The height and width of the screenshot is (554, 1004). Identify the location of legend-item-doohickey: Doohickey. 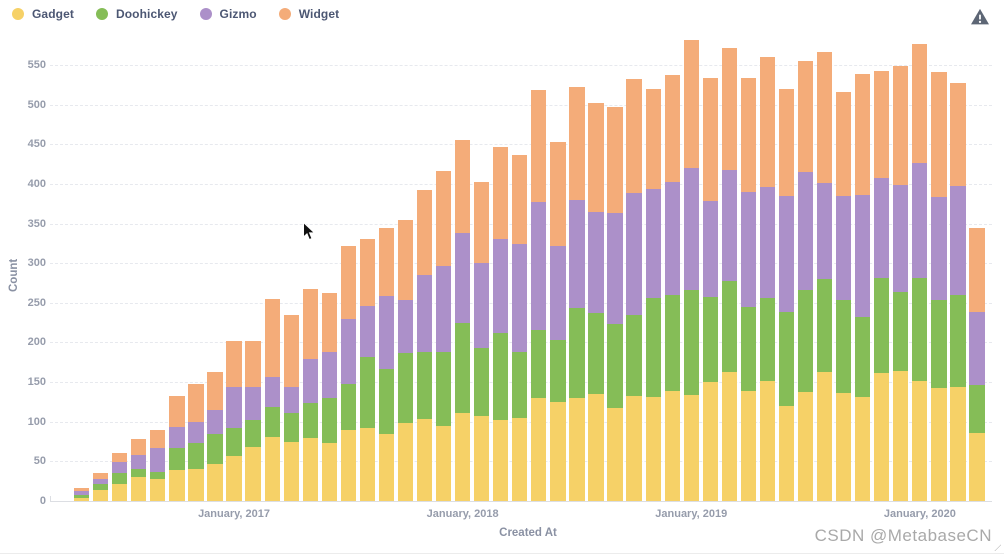
(136, 14).